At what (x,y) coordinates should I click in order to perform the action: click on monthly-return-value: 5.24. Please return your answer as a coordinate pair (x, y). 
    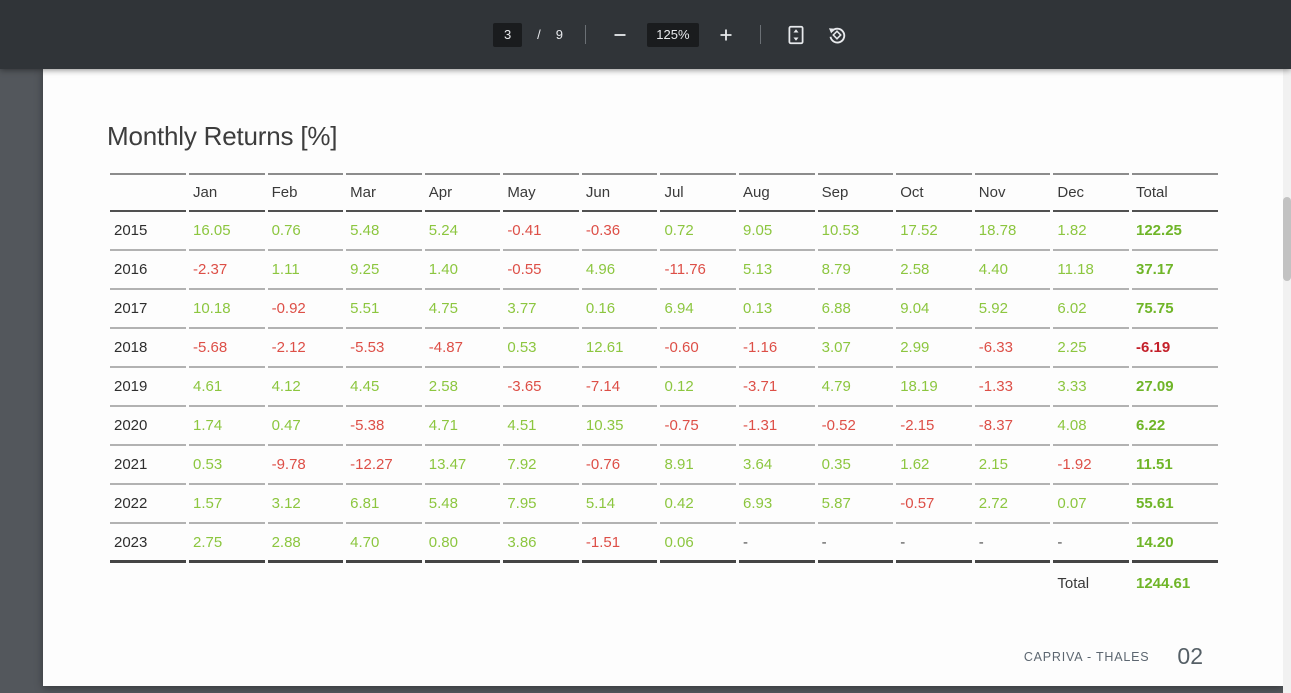
    Looking at the image, I should click on (462, 231).